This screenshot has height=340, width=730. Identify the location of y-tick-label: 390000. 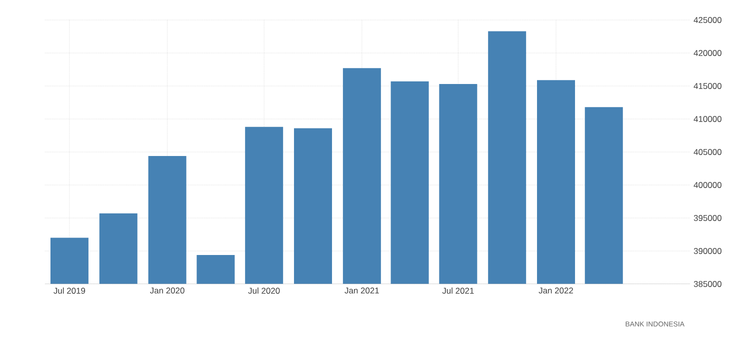
(708, 251).